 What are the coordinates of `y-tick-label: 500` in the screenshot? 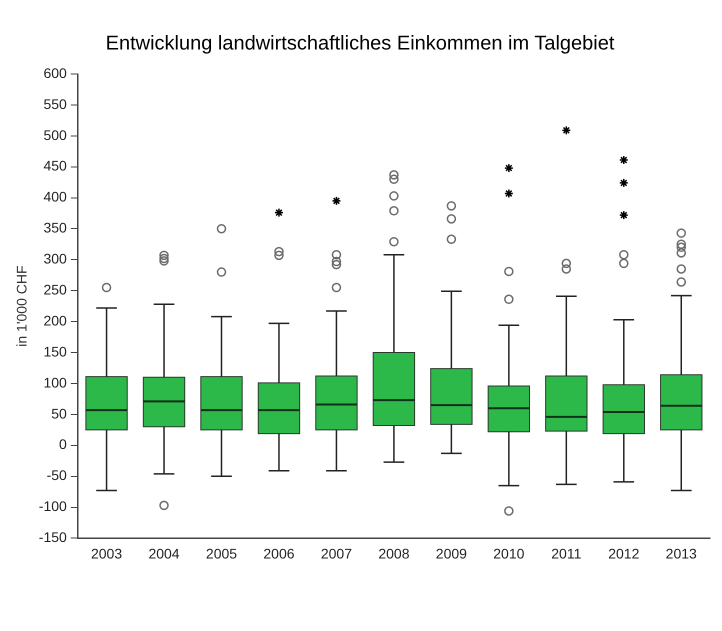 It's located at (55, 134).